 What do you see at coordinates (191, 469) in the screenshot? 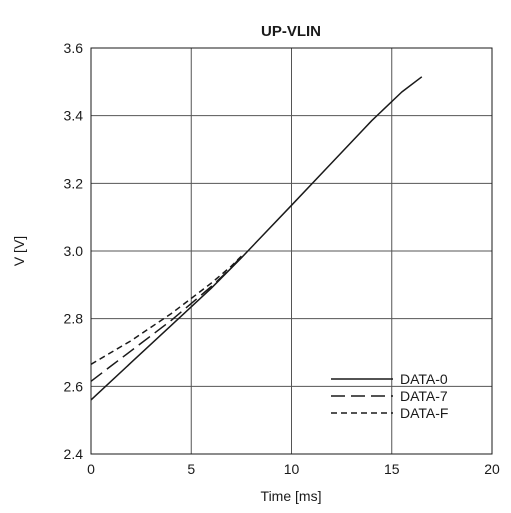
I see `x-tick-label: 5` at bounding box center [191, 469].